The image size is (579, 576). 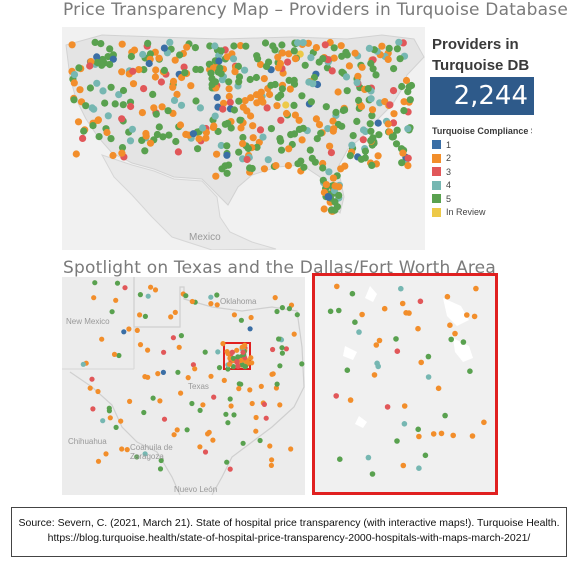 I want to click on rio-grande, so click(x=125, y=433).